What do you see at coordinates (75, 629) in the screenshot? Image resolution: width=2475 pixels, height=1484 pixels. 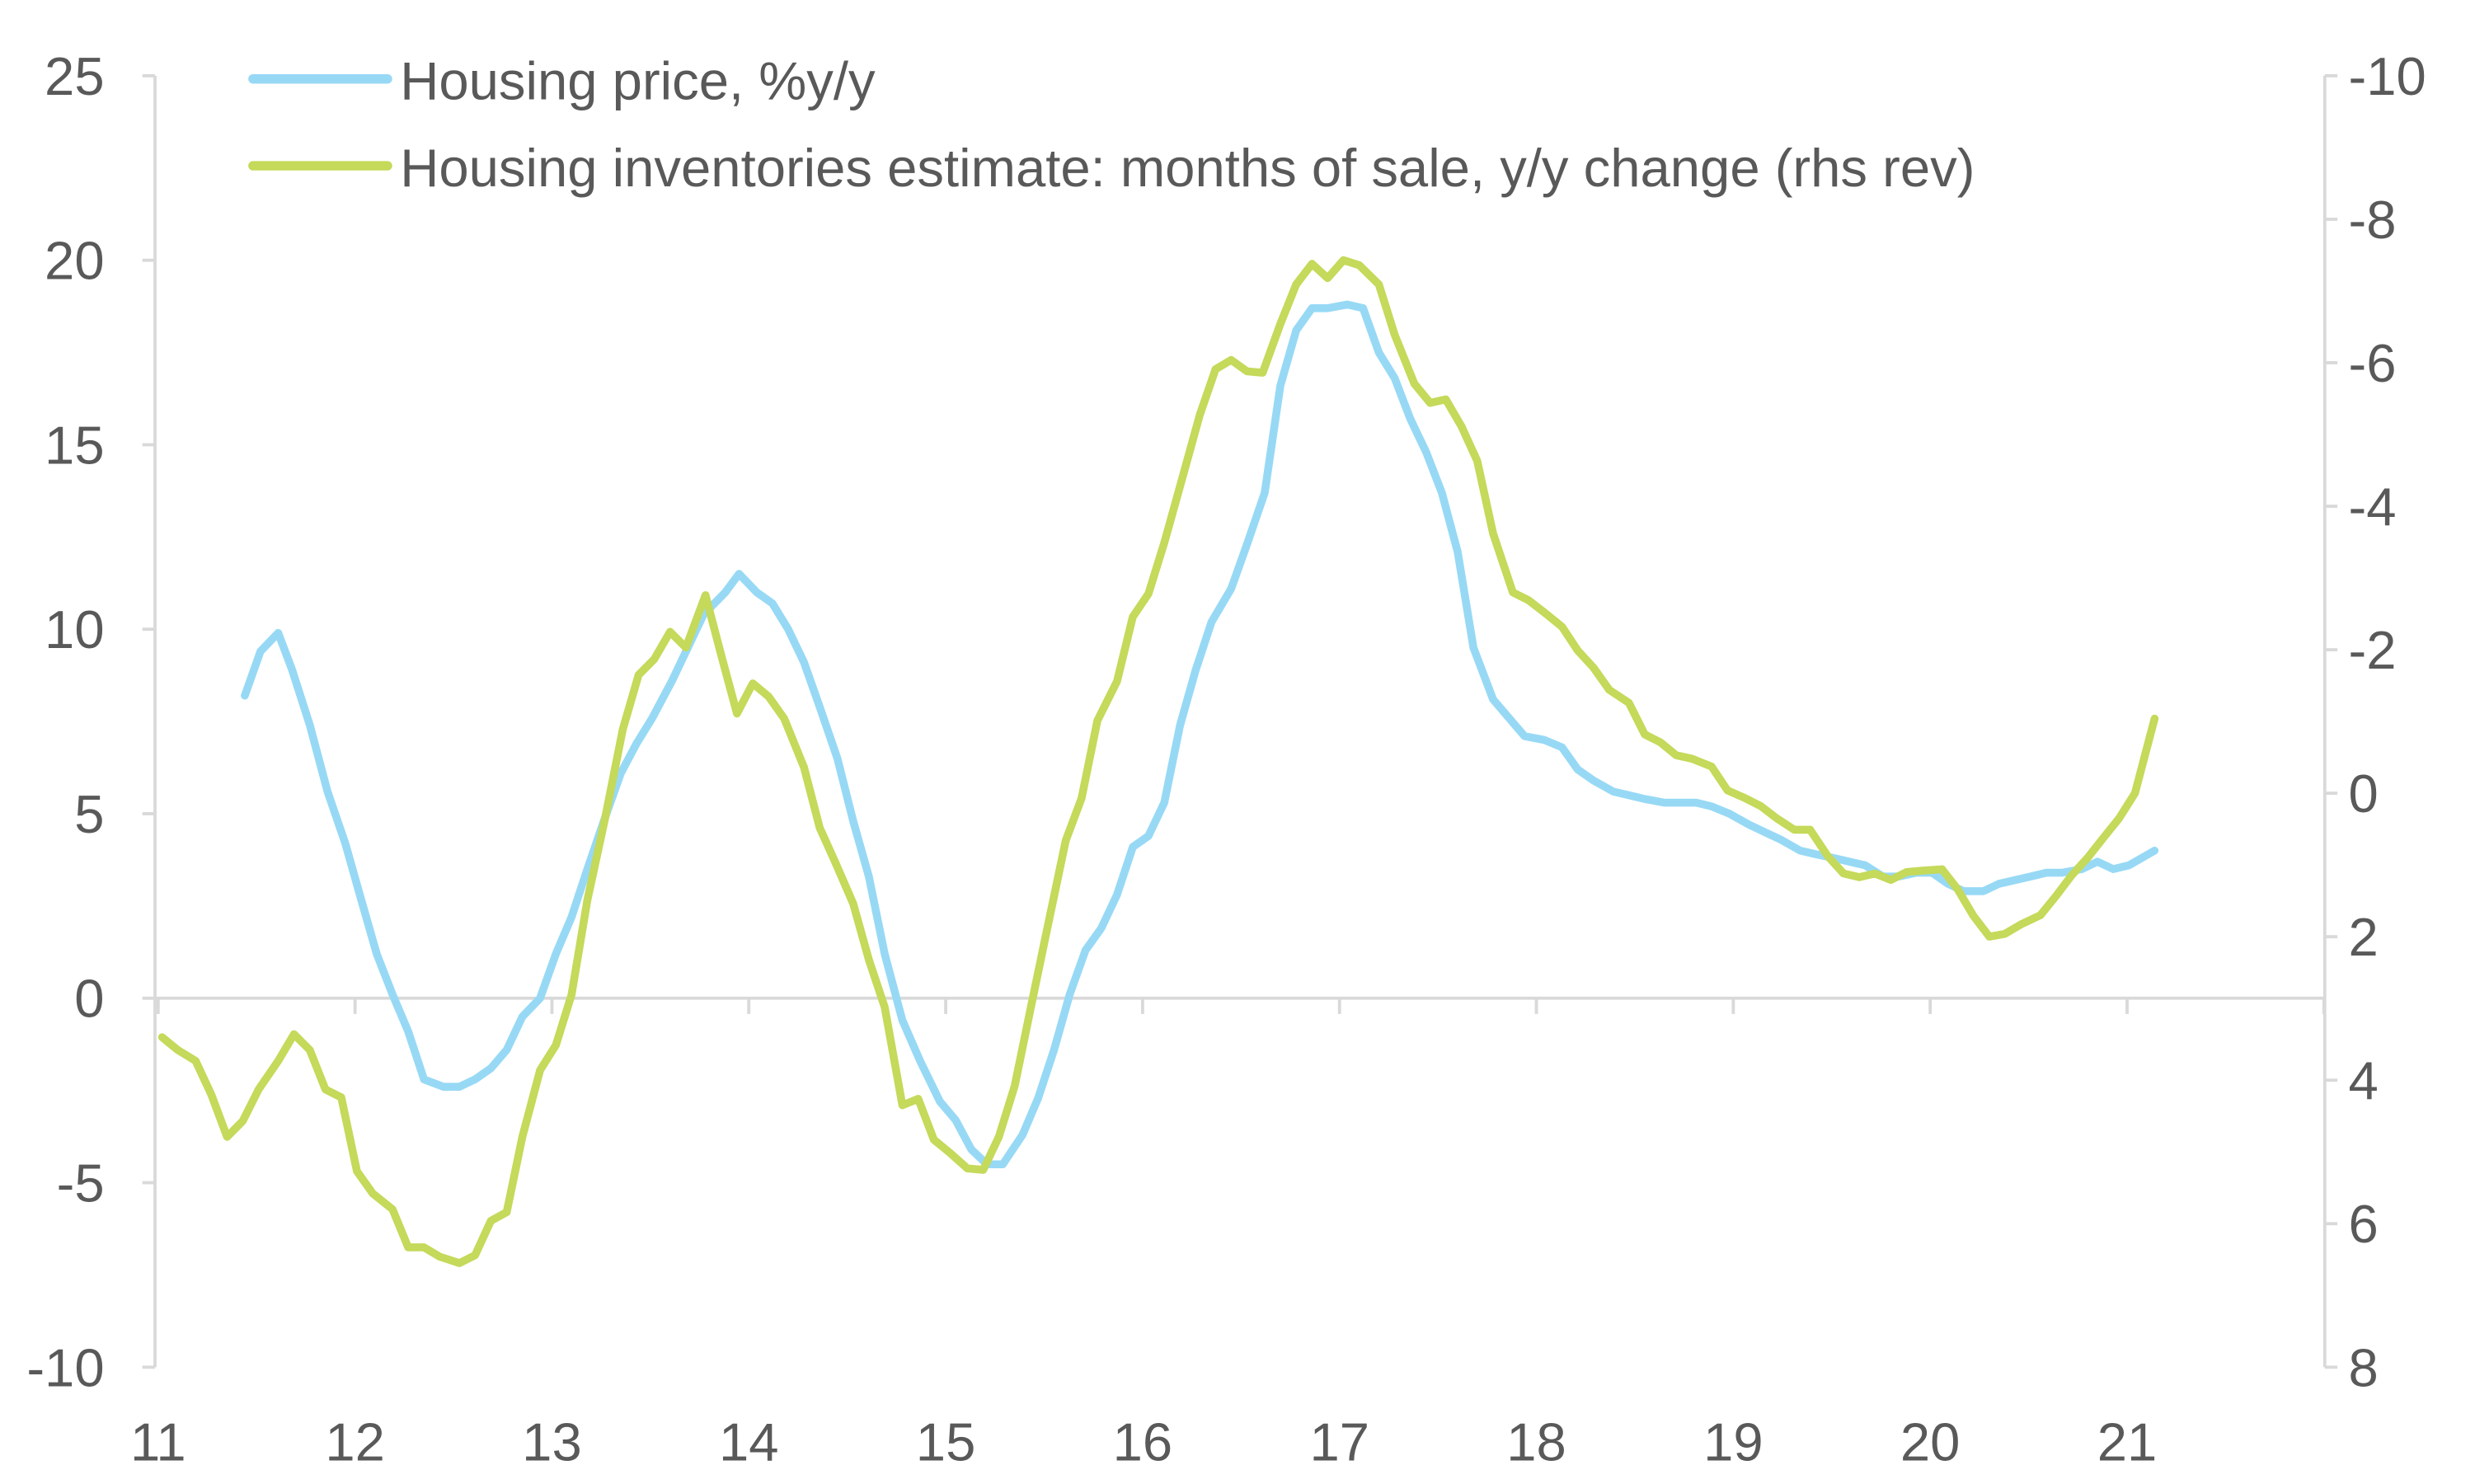 I see `y-tick-label: 10` at bounding box center [75, 629].